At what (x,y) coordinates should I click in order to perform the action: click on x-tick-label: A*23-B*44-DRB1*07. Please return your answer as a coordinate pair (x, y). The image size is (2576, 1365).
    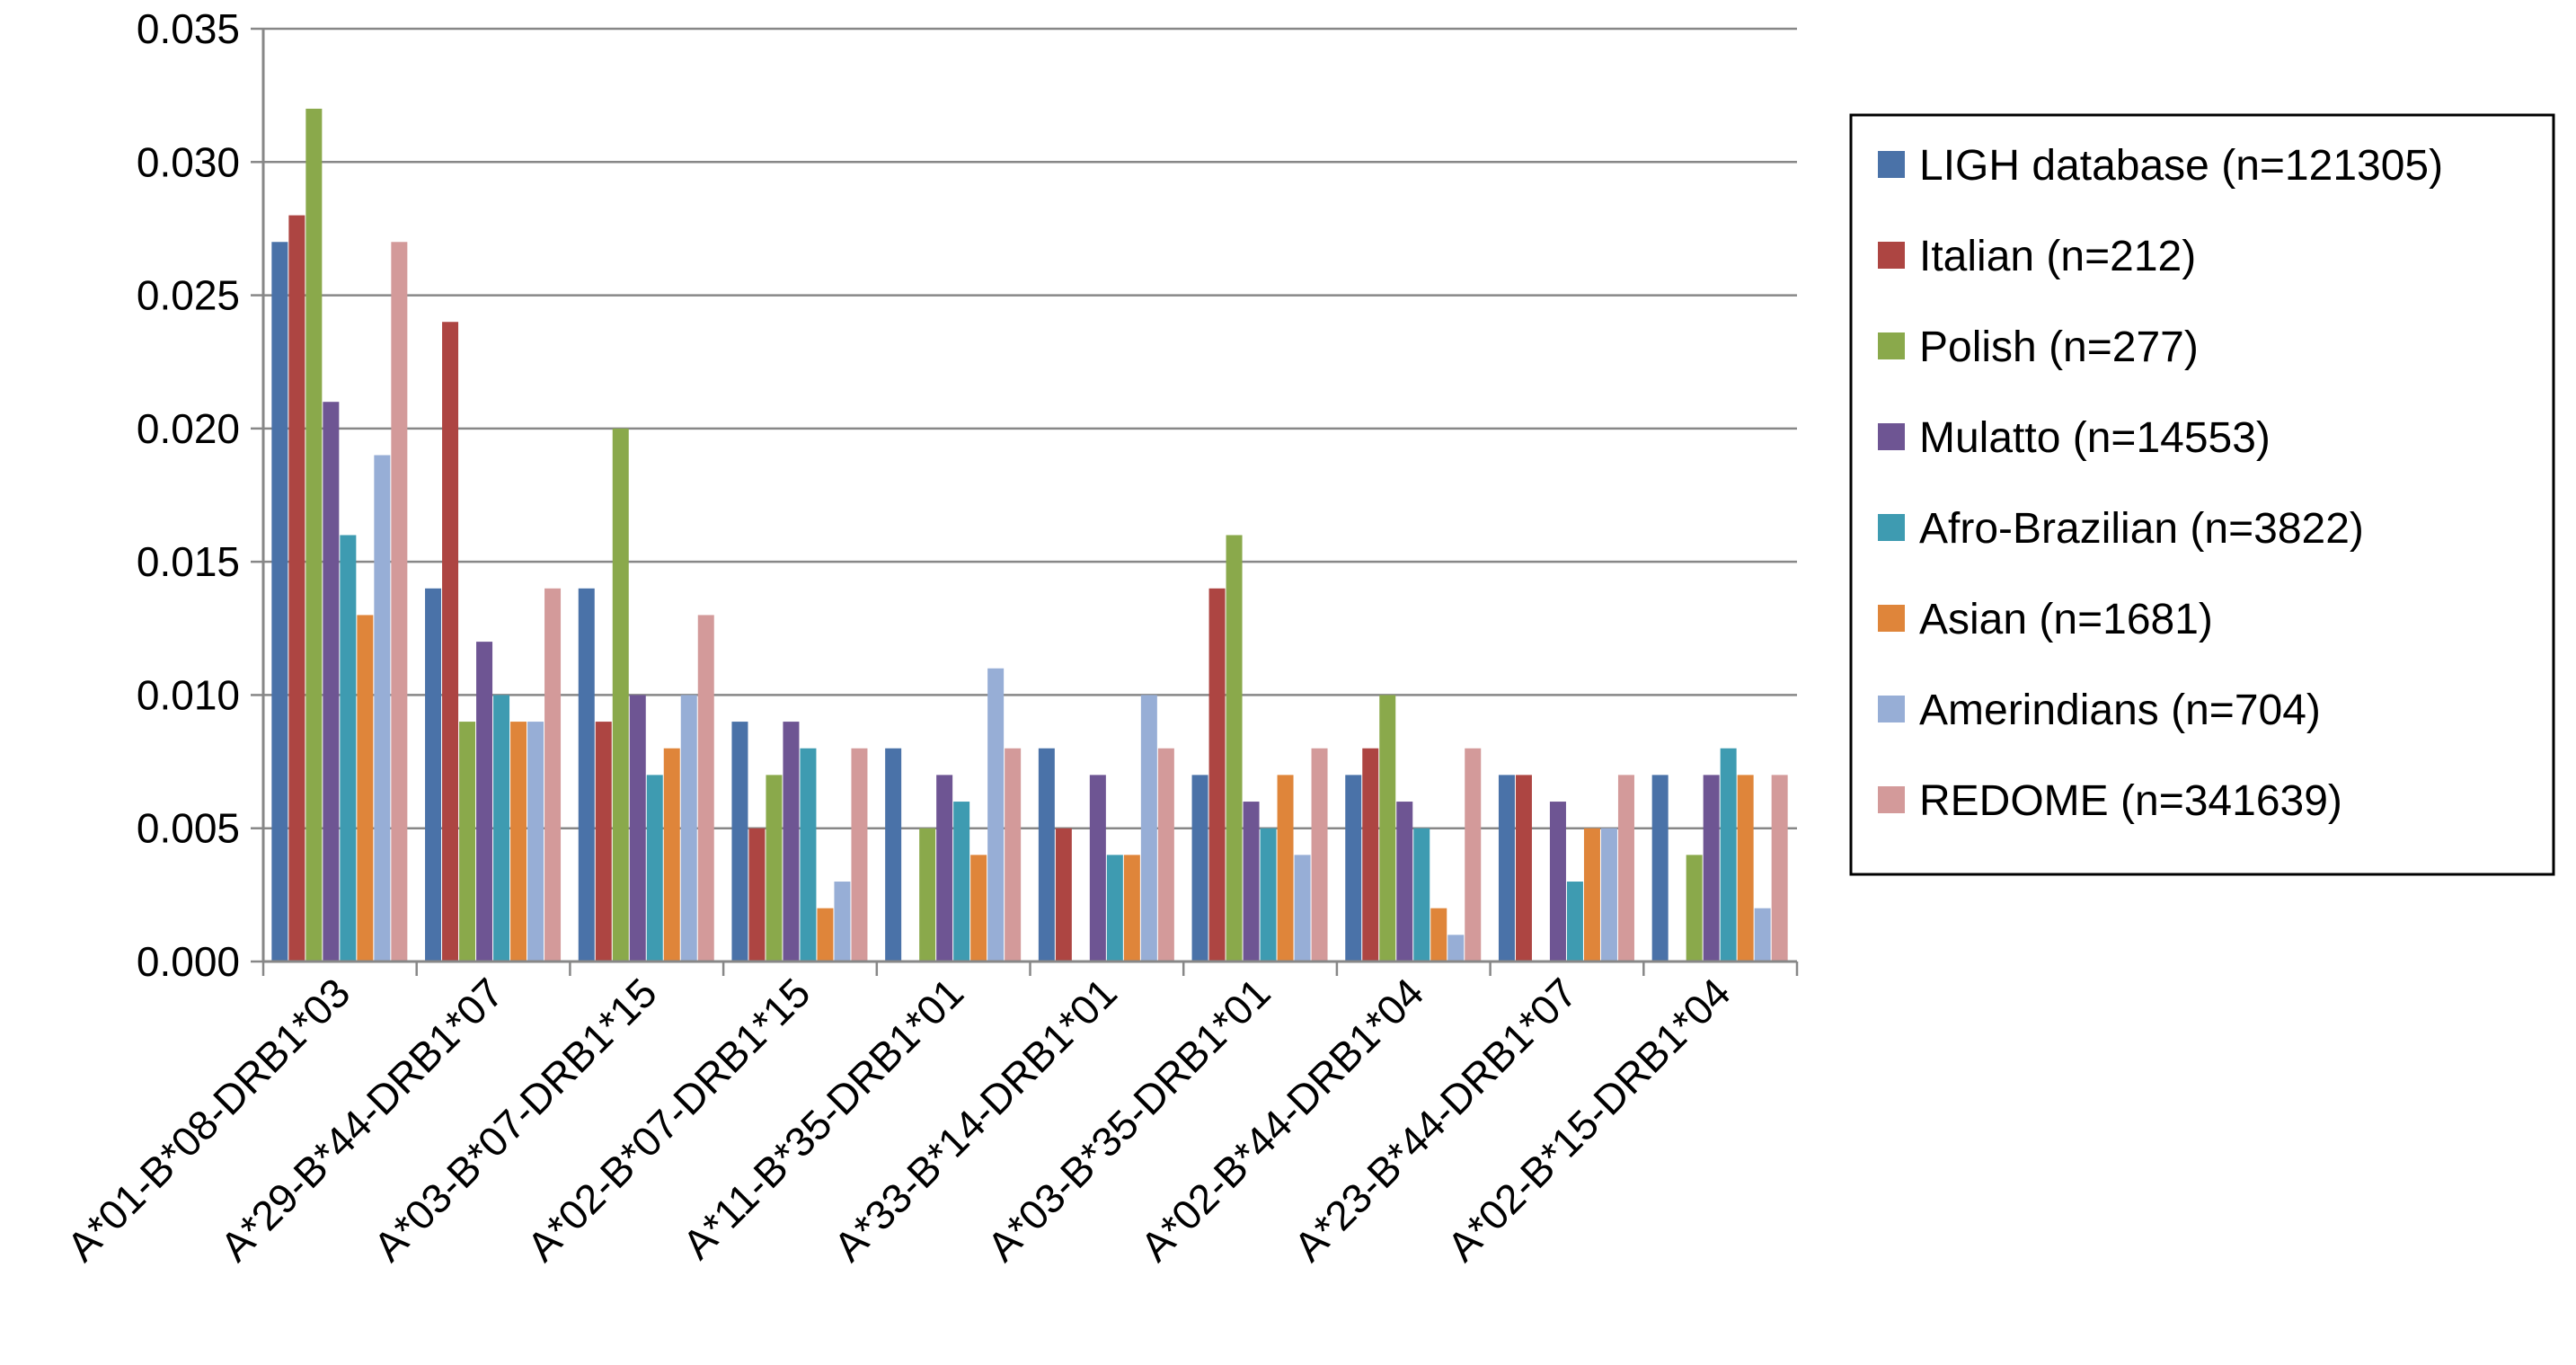
    Looking at the image, I should click on (1436, 1120).